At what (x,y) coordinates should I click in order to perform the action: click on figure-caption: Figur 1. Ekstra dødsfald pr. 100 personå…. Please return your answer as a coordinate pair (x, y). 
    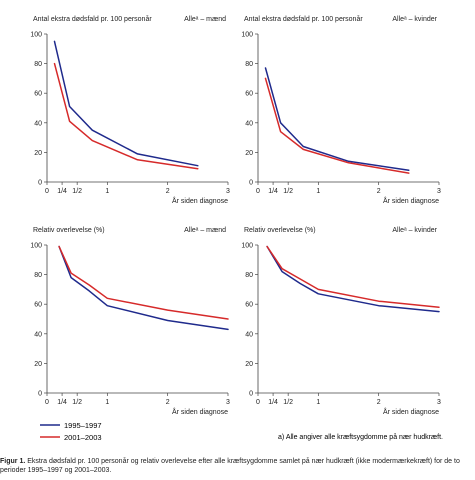
    Looking at the image, I should click on (235, 466).